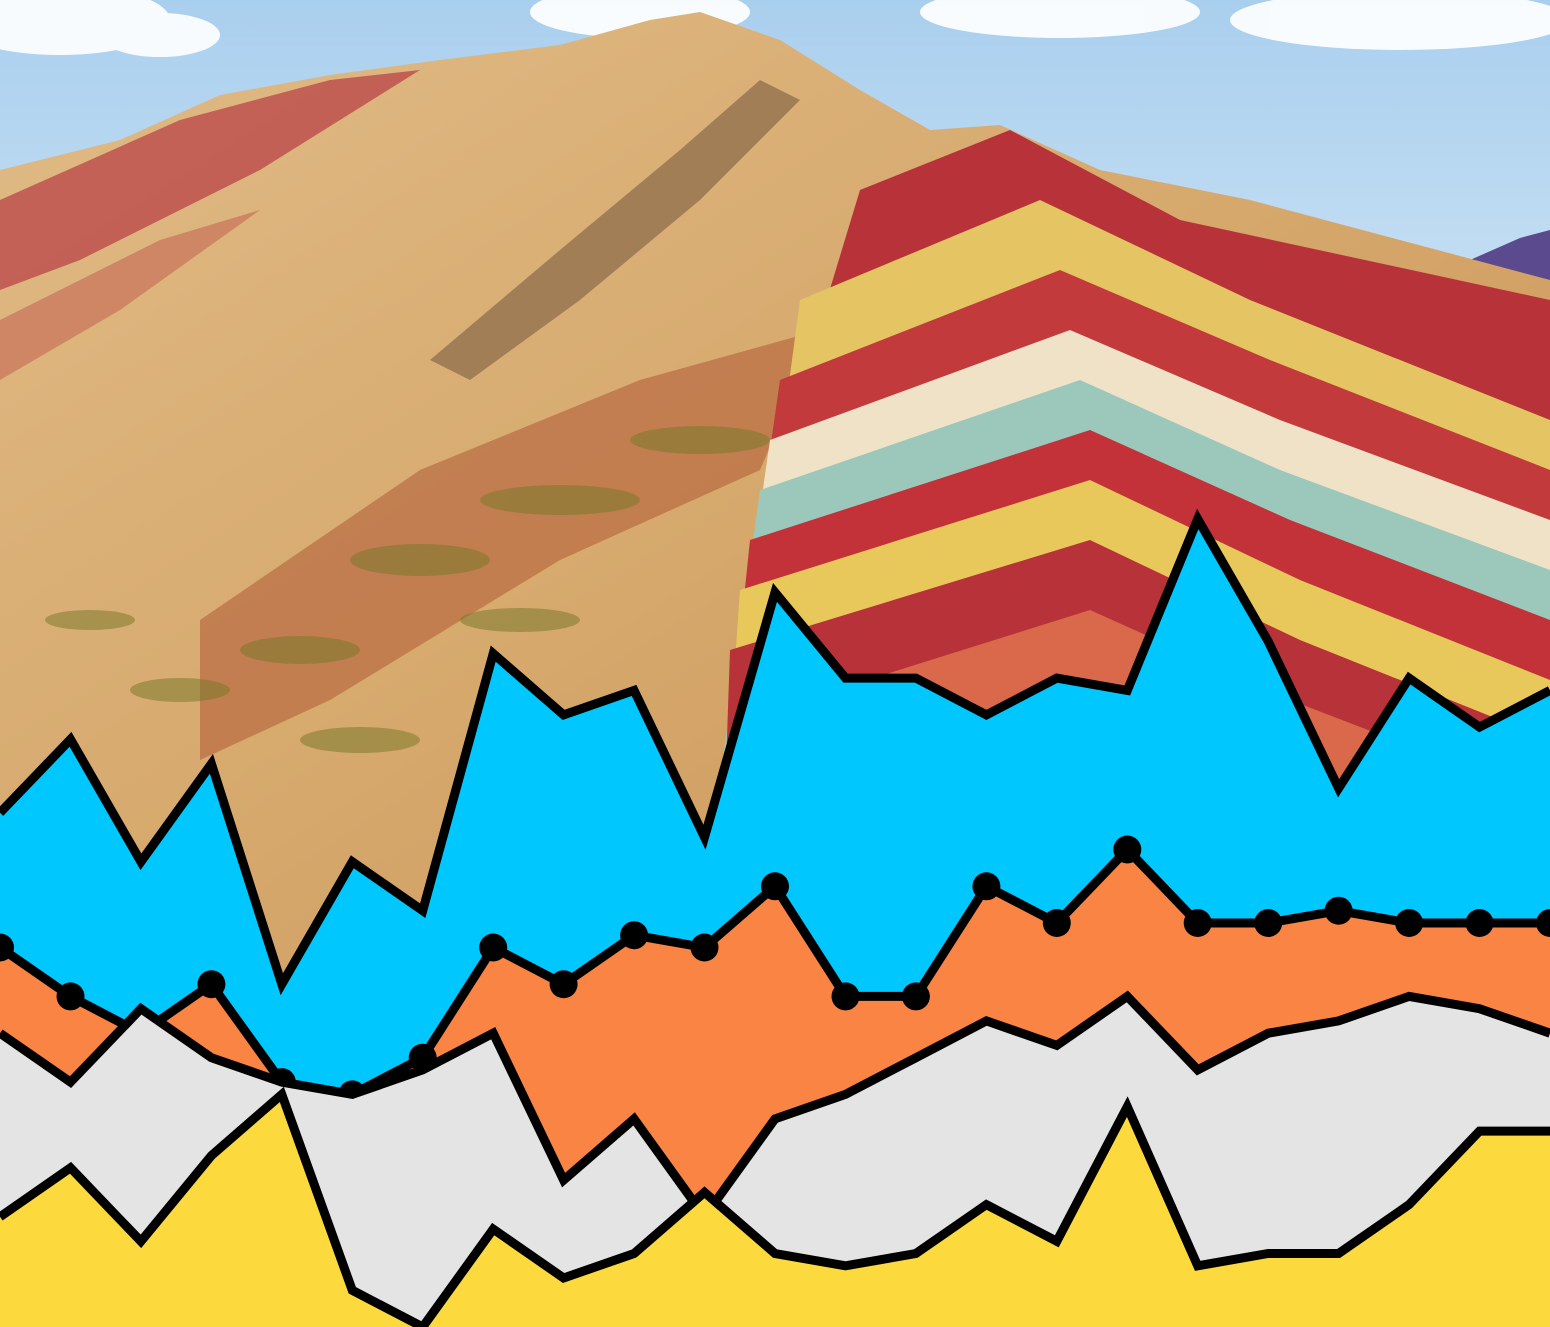  Describe the element at coordinates (775, 28) in the screenshot. I see `clouds` at that location.